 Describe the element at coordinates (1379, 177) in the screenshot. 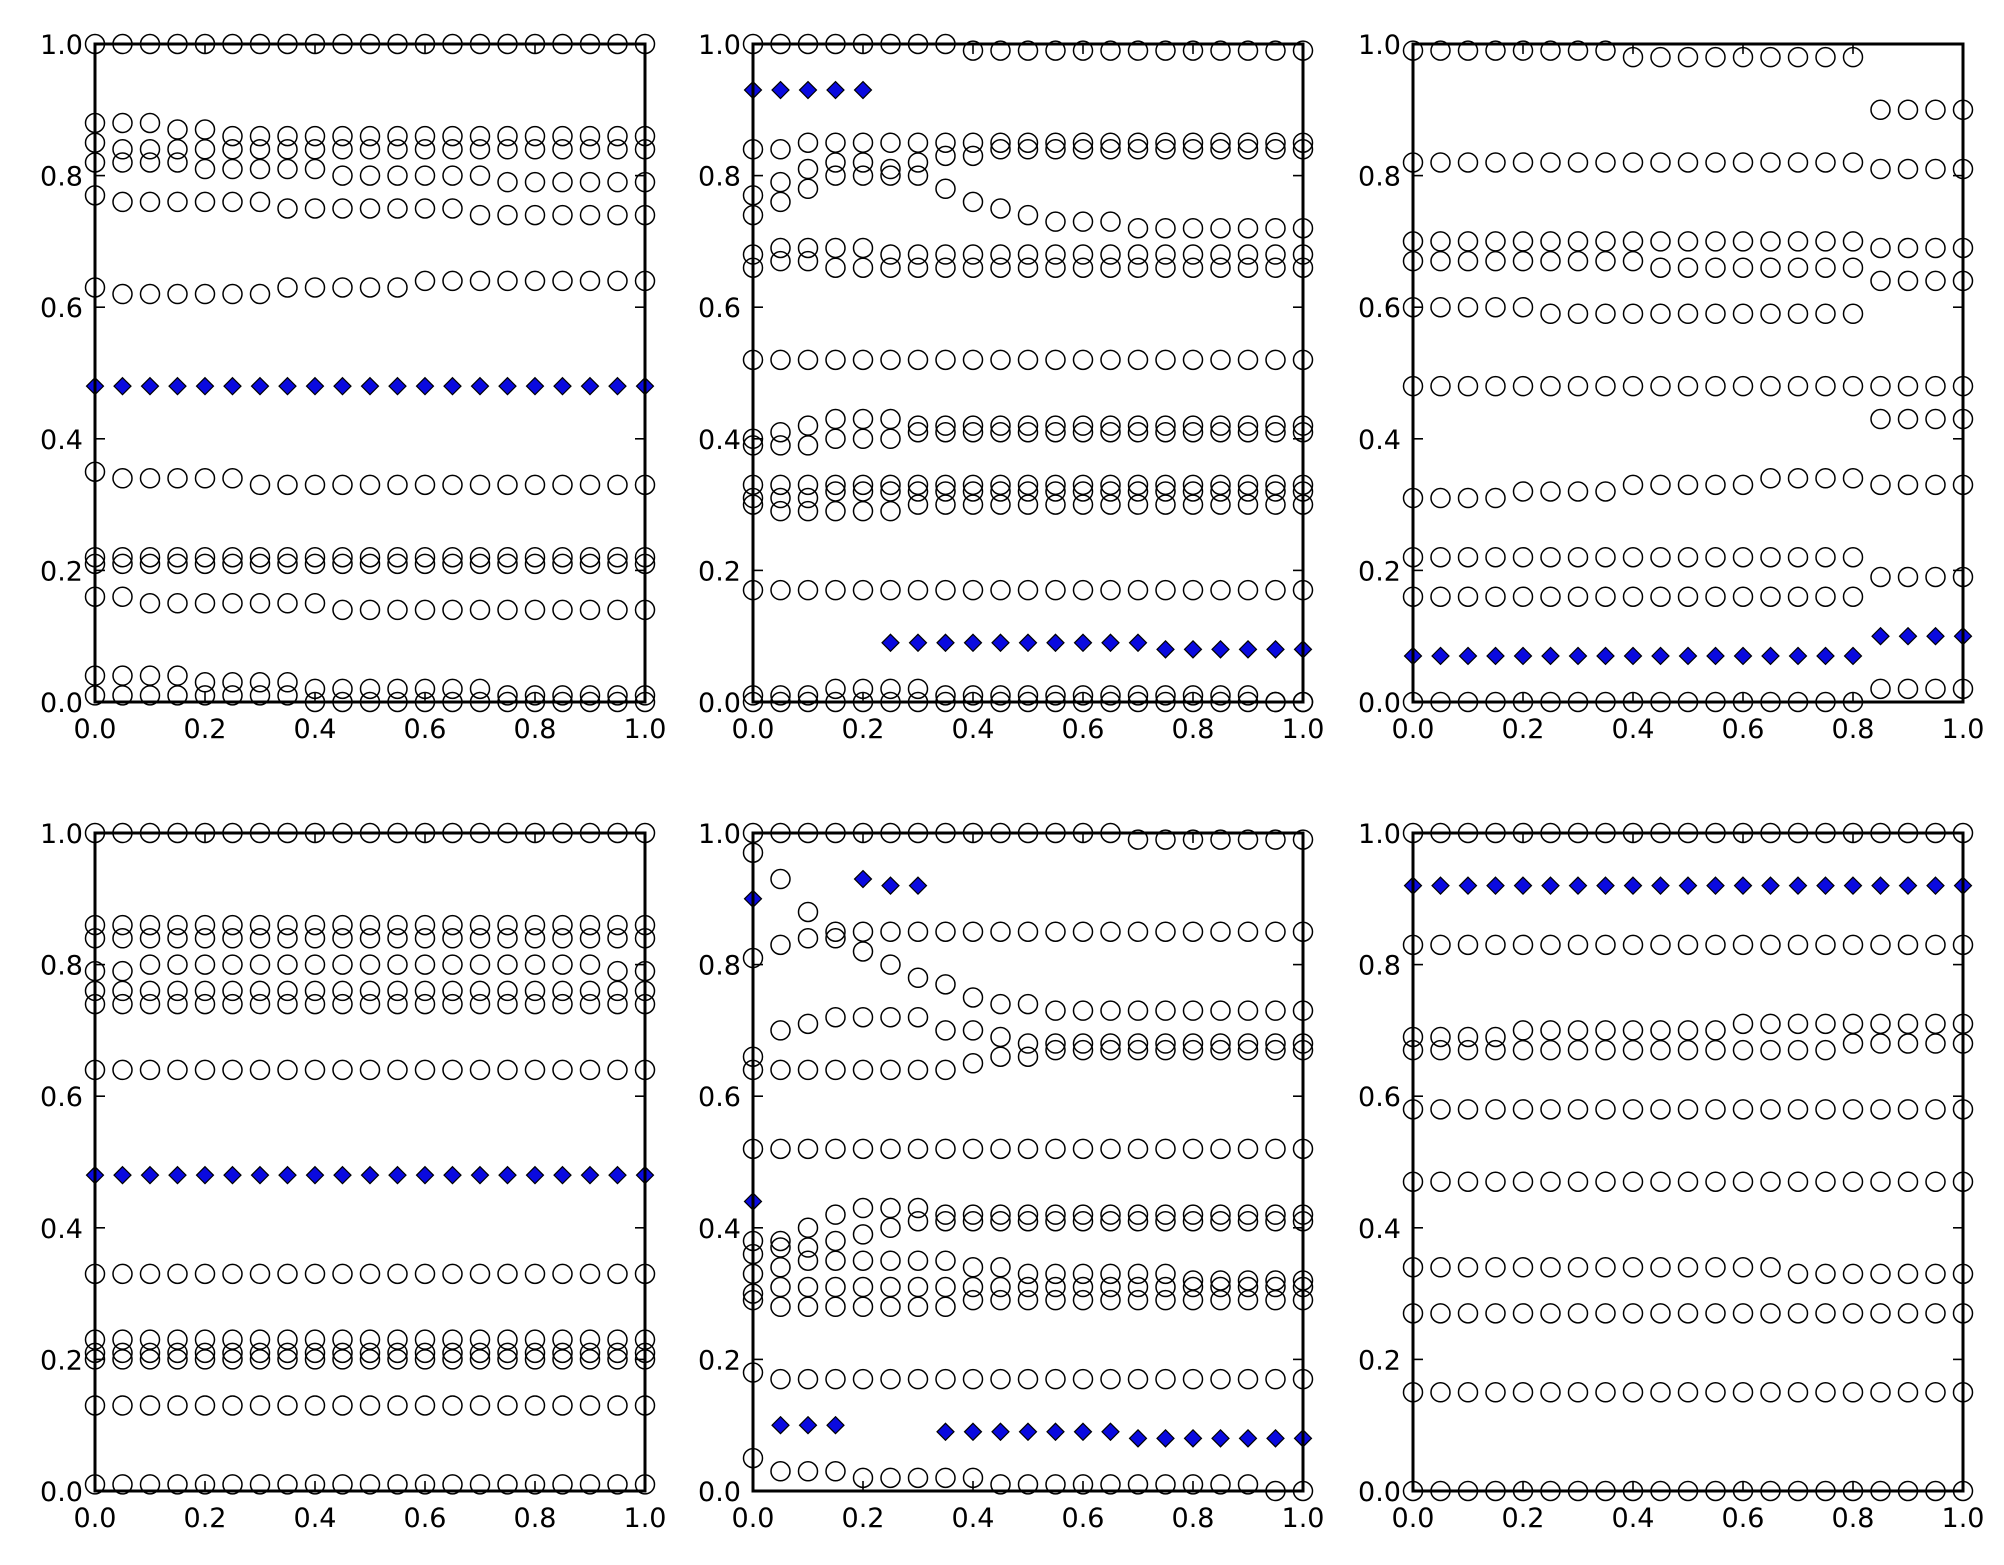

I see `y-tick-label: 0.8` at that location.